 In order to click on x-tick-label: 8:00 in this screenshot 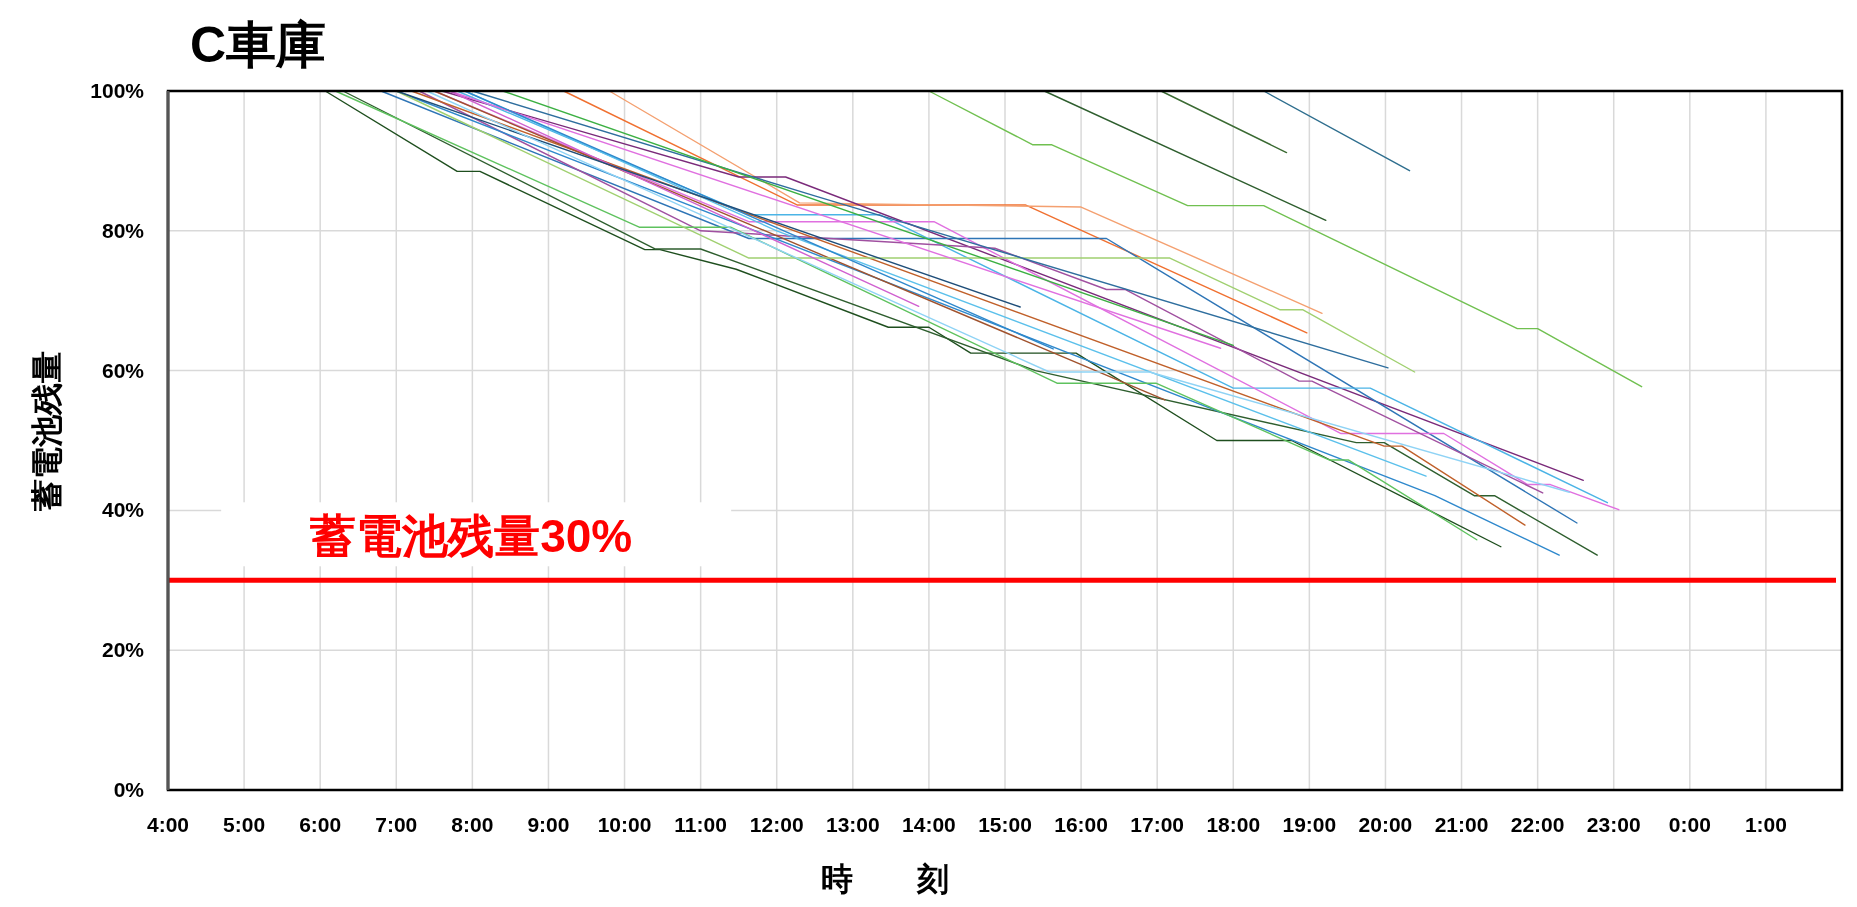, I will do `click(472, 824)`.